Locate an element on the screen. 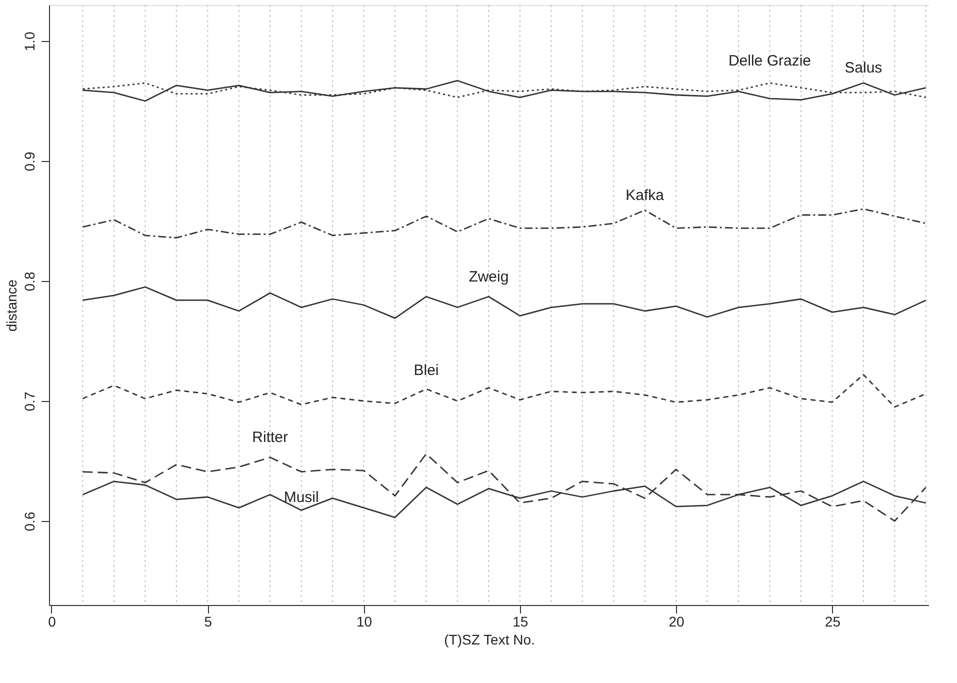 The width and height of the screenshot is (957, 683). y-tick-label: 0.6 is located at coordinates (30, 522).